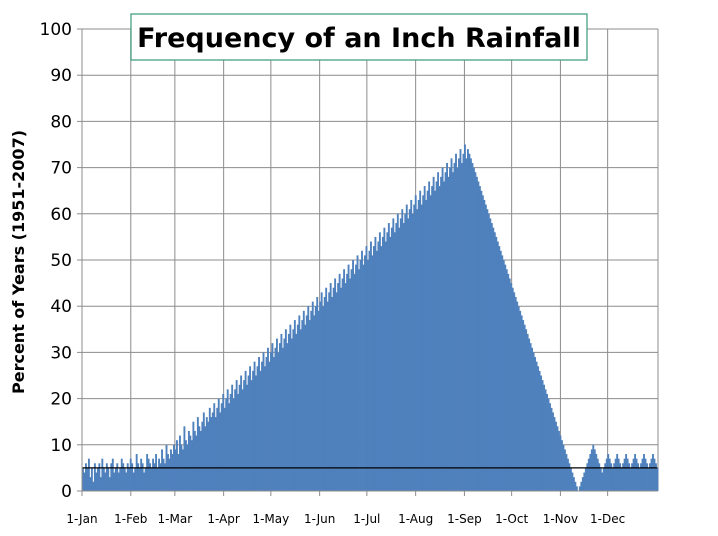 This screenshot has width=718, height=536. What do you see at coordinates (415, 519) in the screenshot?
I see `x-tick-label-7: 1-Aug` at bounding box center [415, 519].